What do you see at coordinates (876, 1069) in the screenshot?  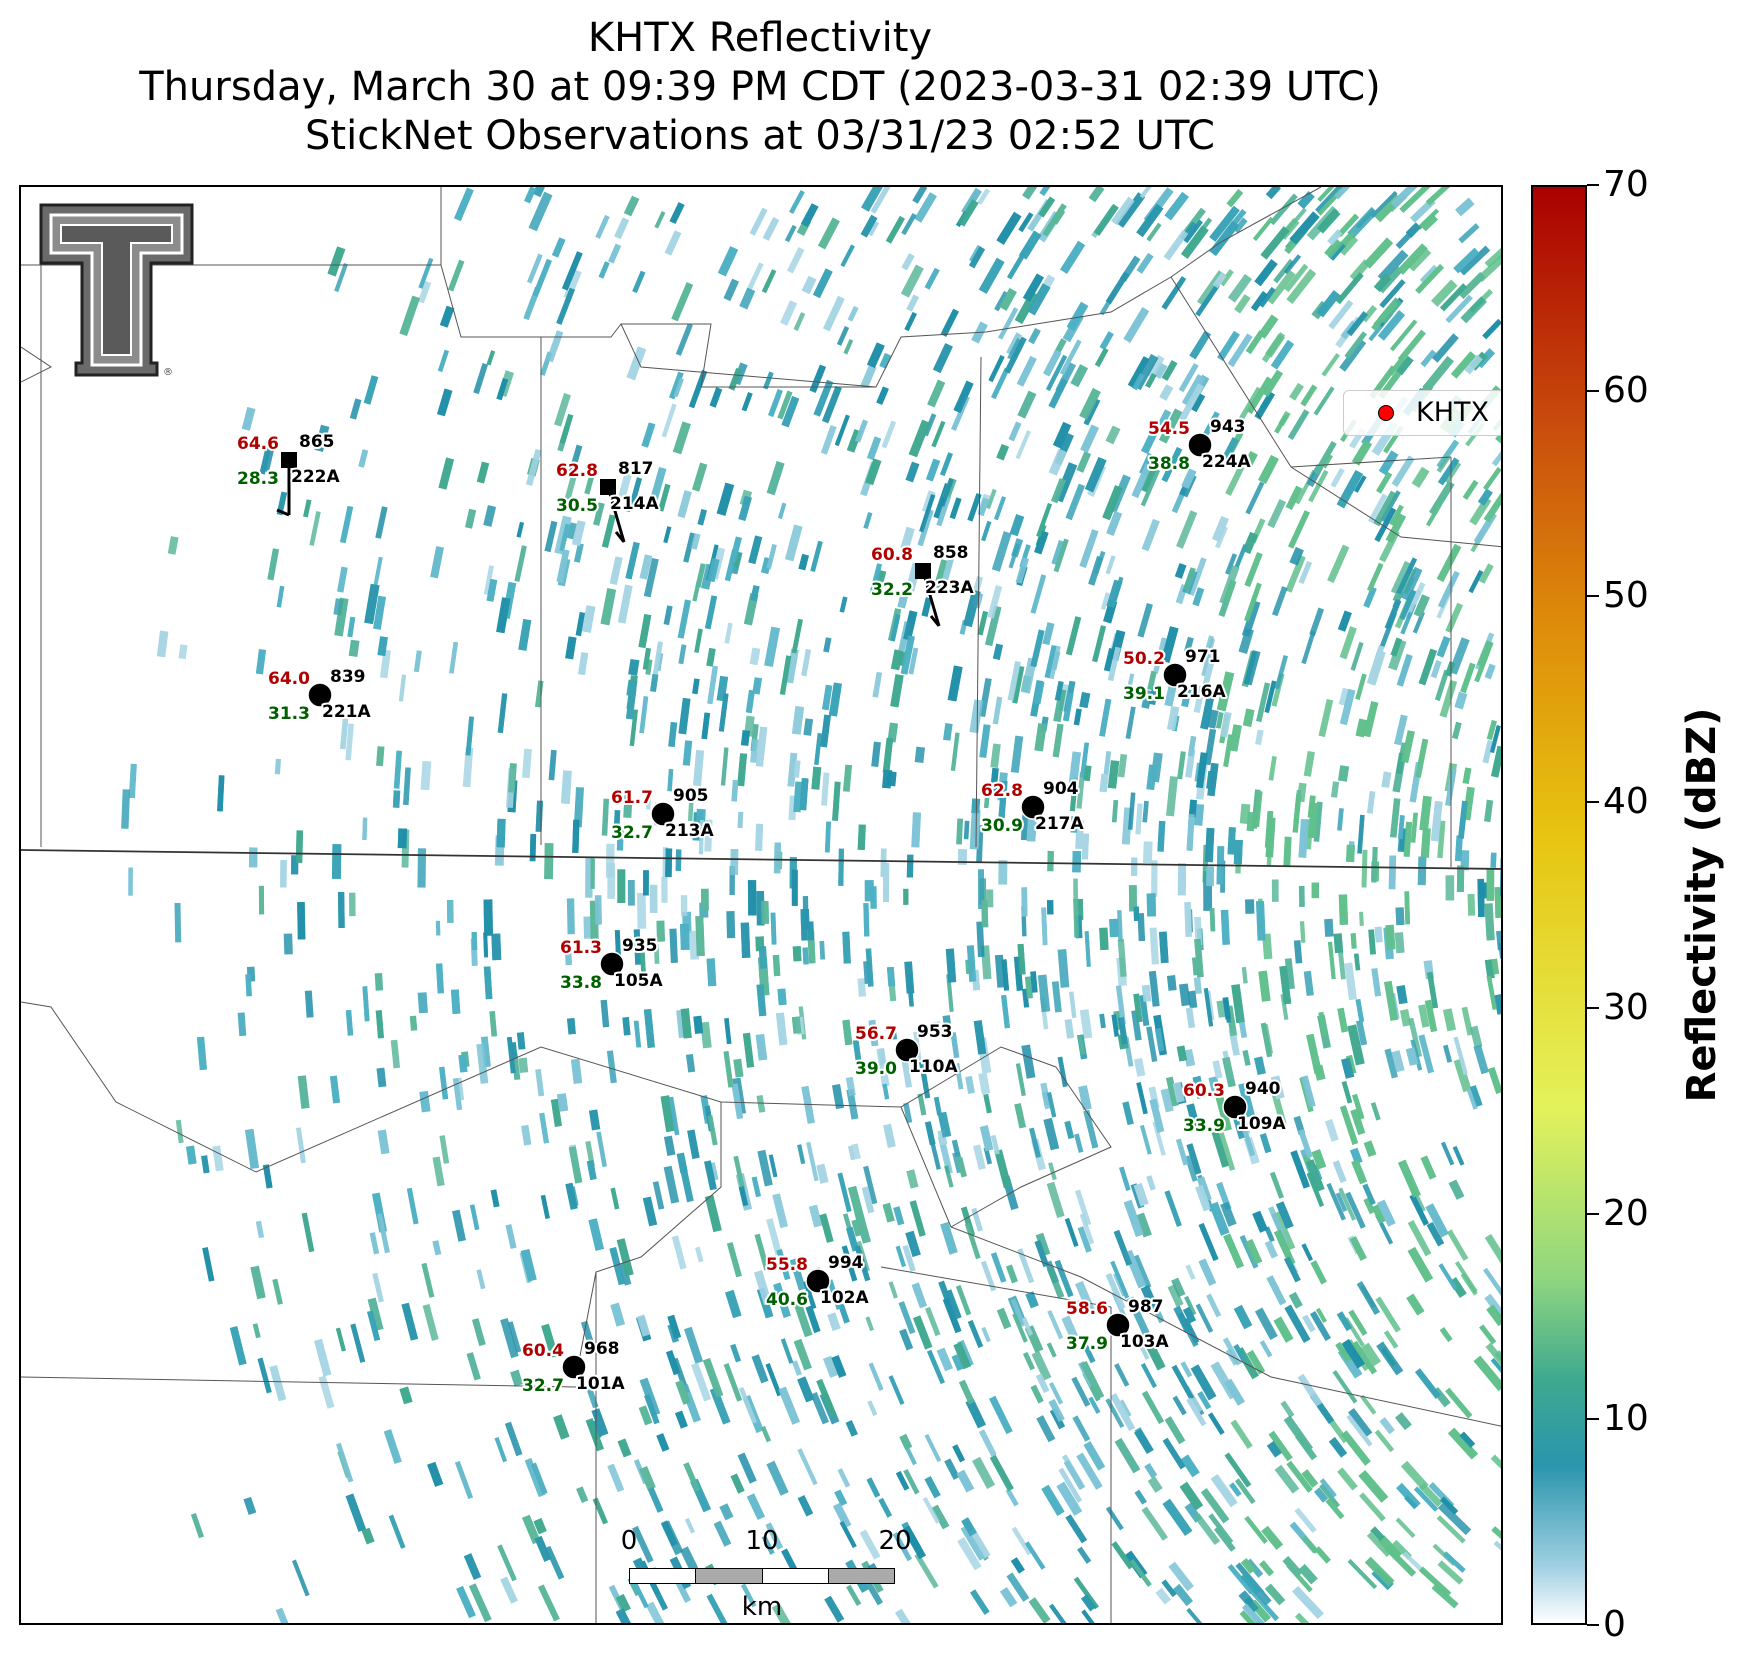 I see `station-dewpoint: 39.0` at bounding box center [876, 1069].